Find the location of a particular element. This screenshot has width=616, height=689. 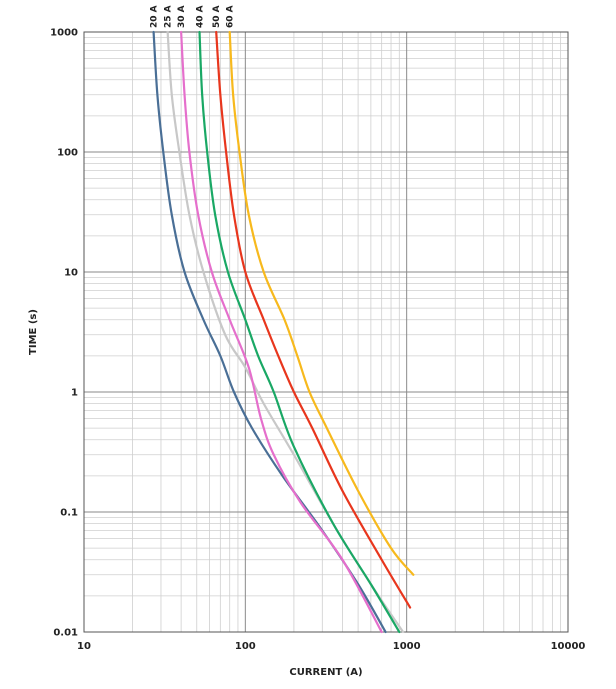

y-axis-title: TIME (s) is located at coordinates (33, 332).